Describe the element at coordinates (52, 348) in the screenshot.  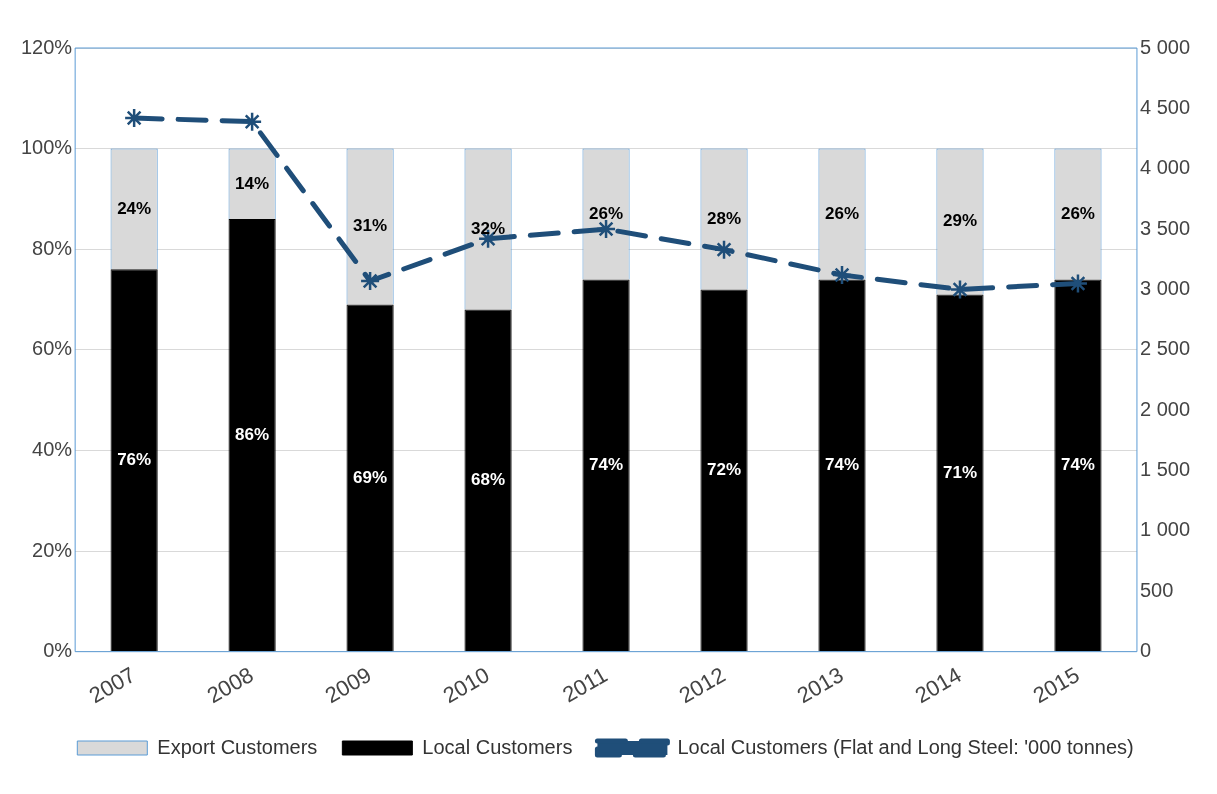
I see `y-tick-label: 60%` at that location.